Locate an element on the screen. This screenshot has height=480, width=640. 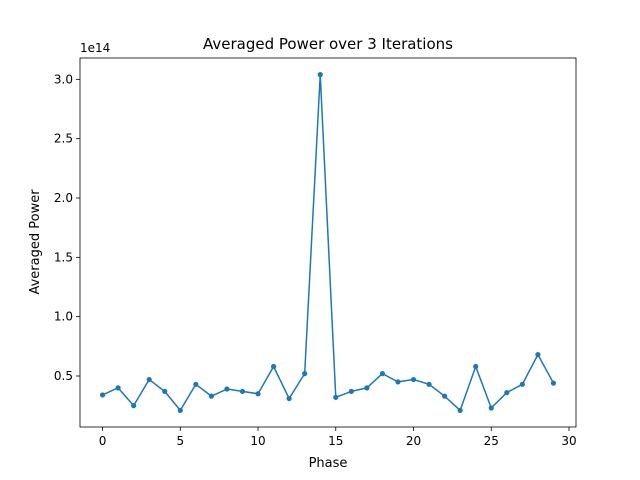
y-axis-label: Averaged Power is located at coordinates (35, 242).